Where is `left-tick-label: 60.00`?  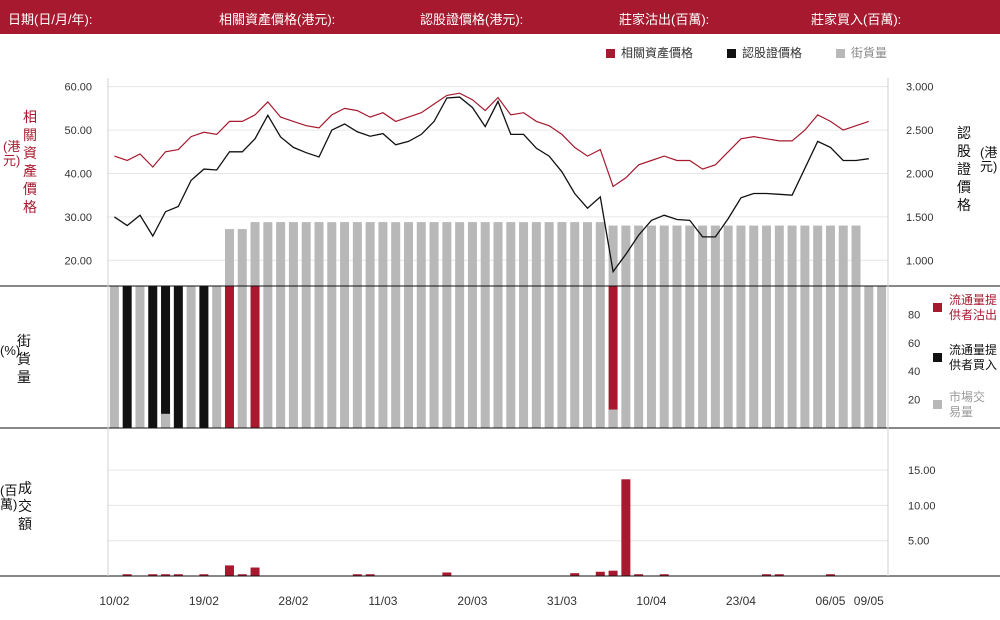
left-tick-label: 60.00 is located at coordinates (78, 88).